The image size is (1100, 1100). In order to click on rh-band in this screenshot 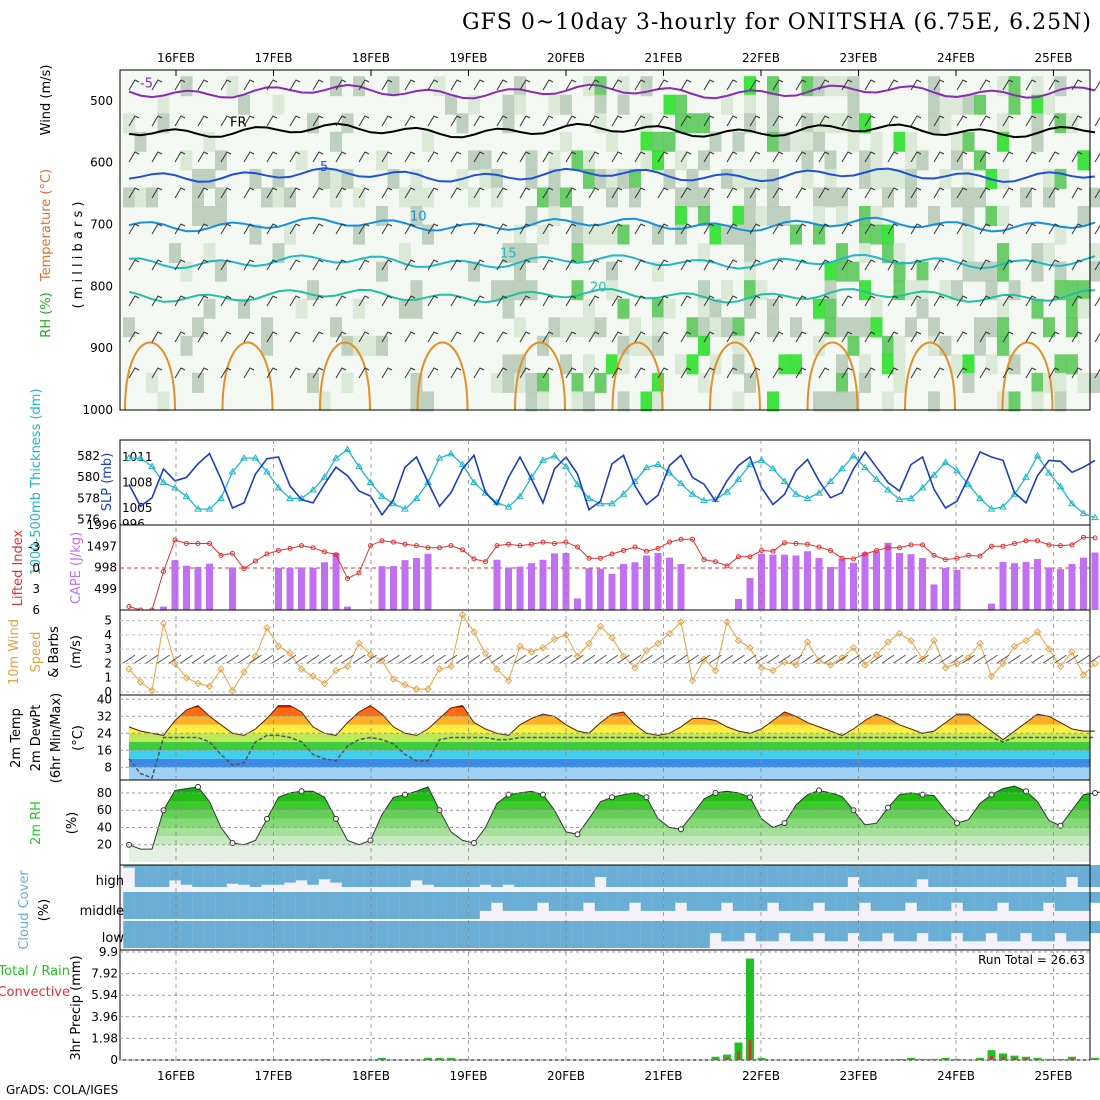, I will do `click(609, 832)`.